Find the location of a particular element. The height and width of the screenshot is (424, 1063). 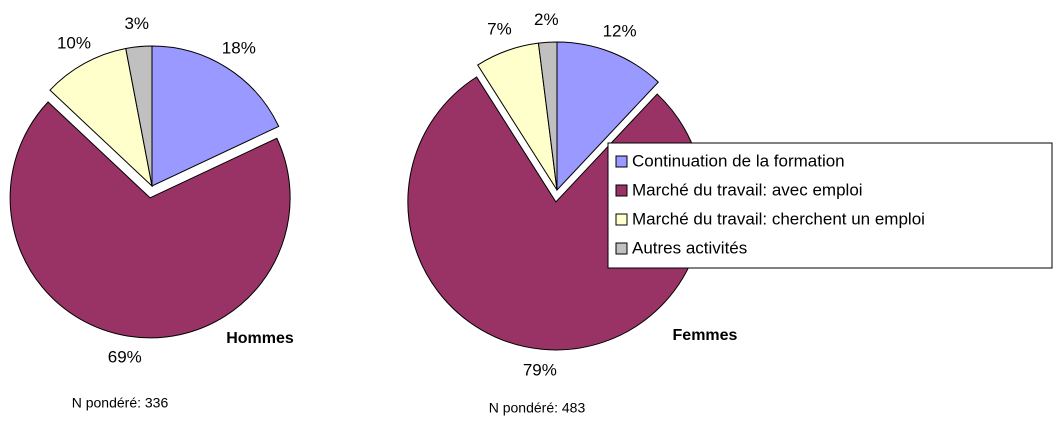

data-label: 18% is located at coordinates (239, 48).